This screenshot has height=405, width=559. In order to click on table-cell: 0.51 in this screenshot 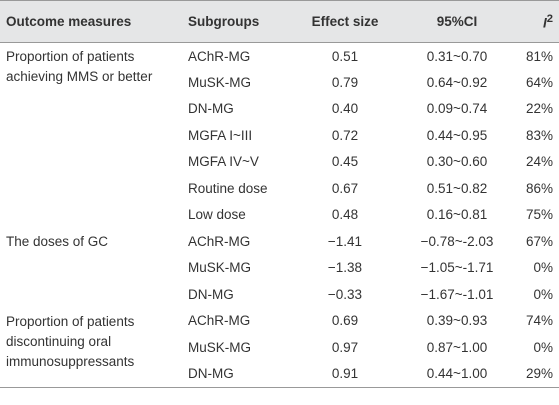, I will do `click(345, 56)`.